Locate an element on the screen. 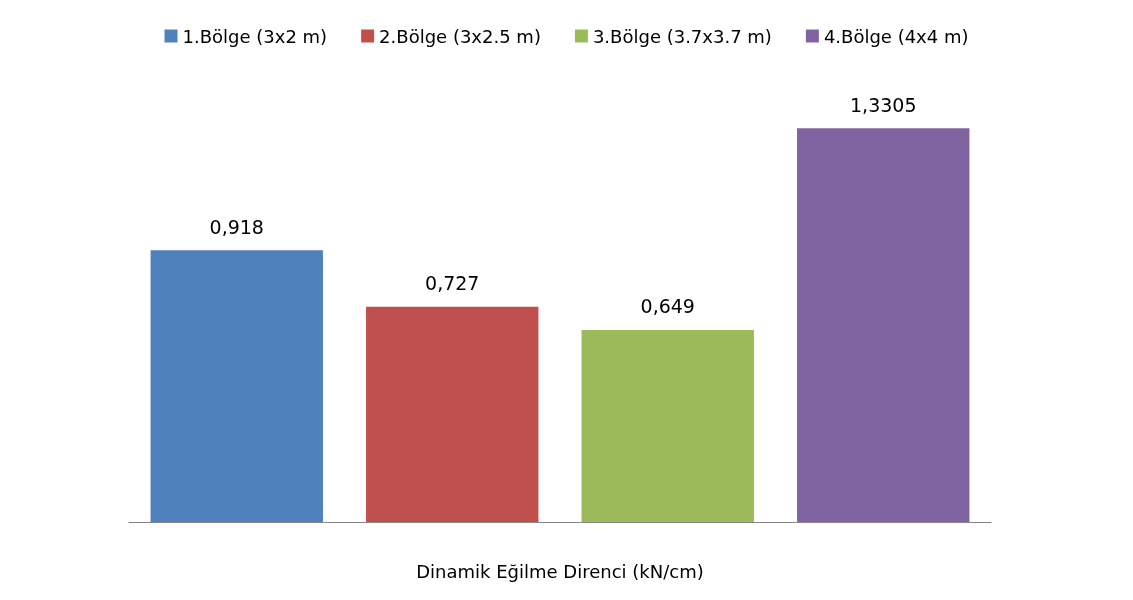  legend-label: 1.Bölge (3x2 m) is located at coordinates (255, 36).